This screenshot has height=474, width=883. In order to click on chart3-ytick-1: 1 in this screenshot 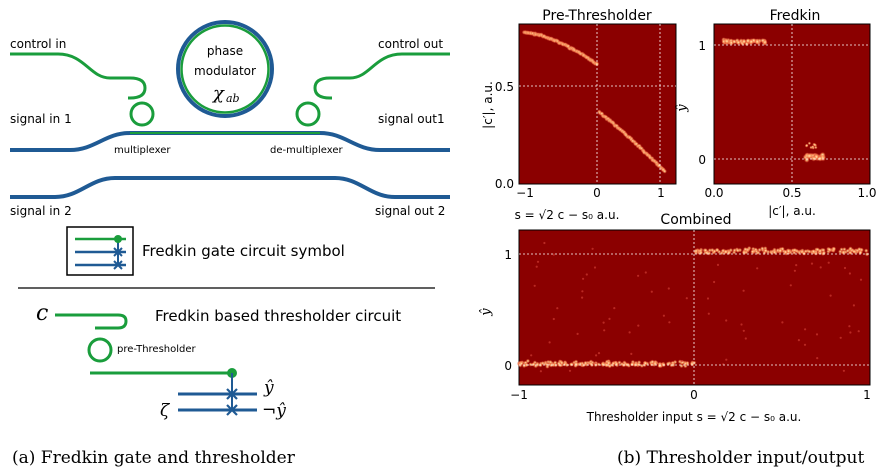, I will do `click(508, 255)`.